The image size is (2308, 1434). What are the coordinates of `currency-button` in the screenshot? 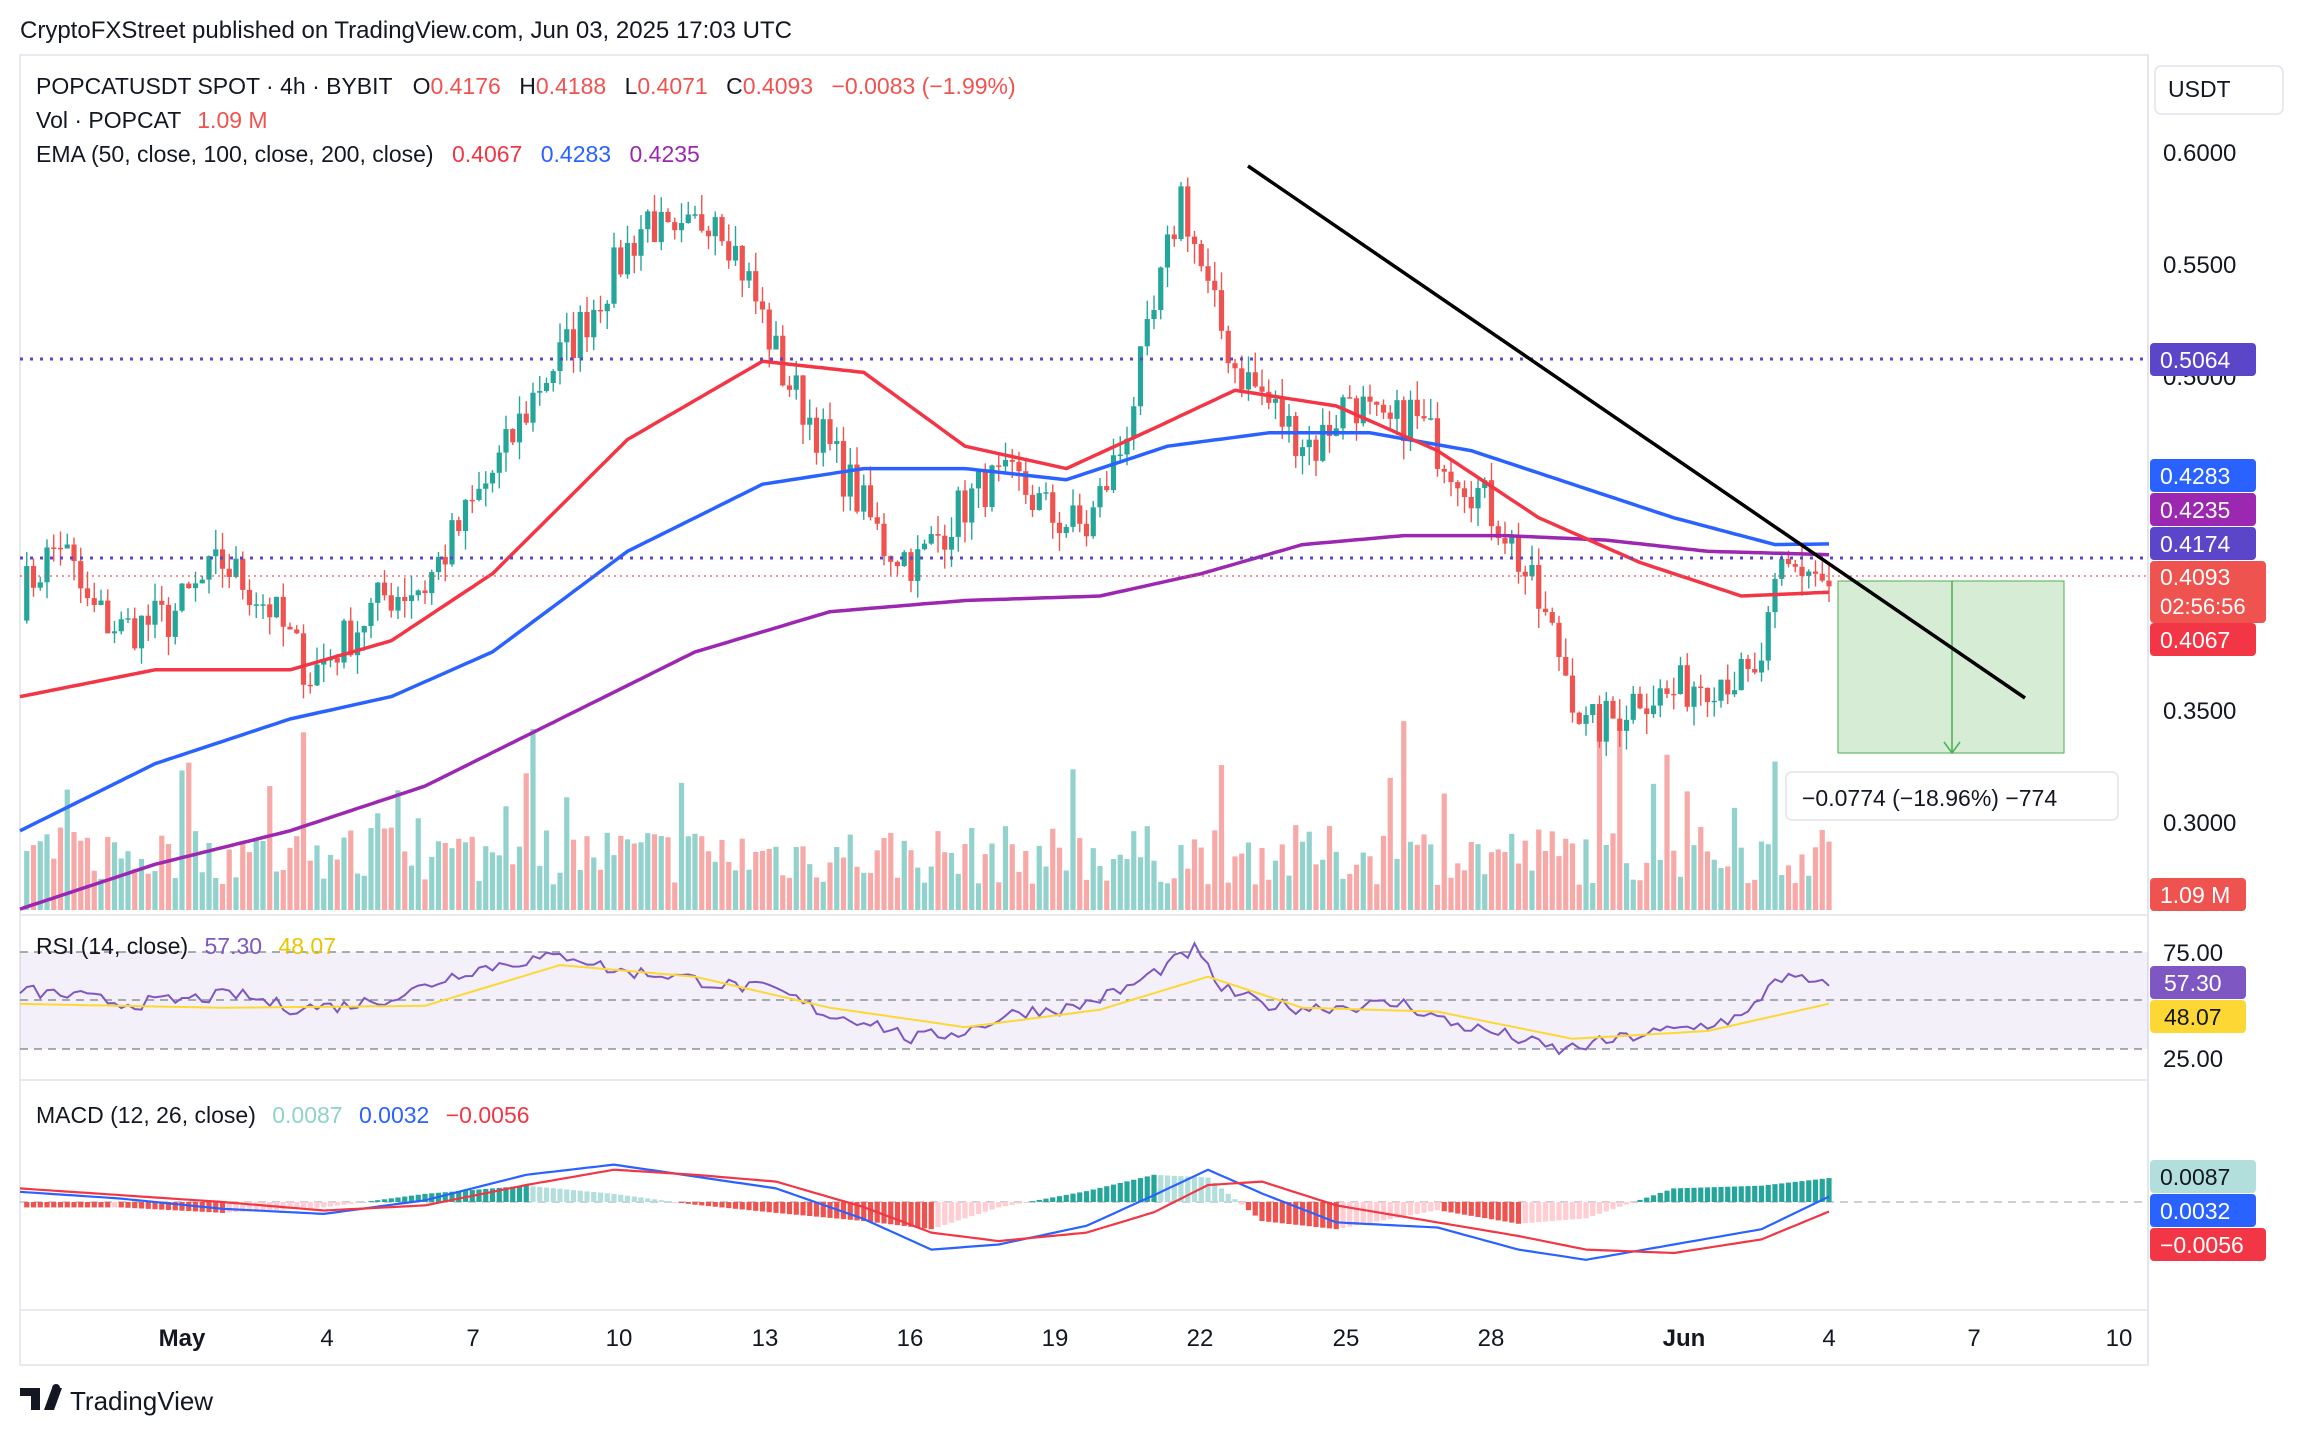 It's located at (2219, 90).